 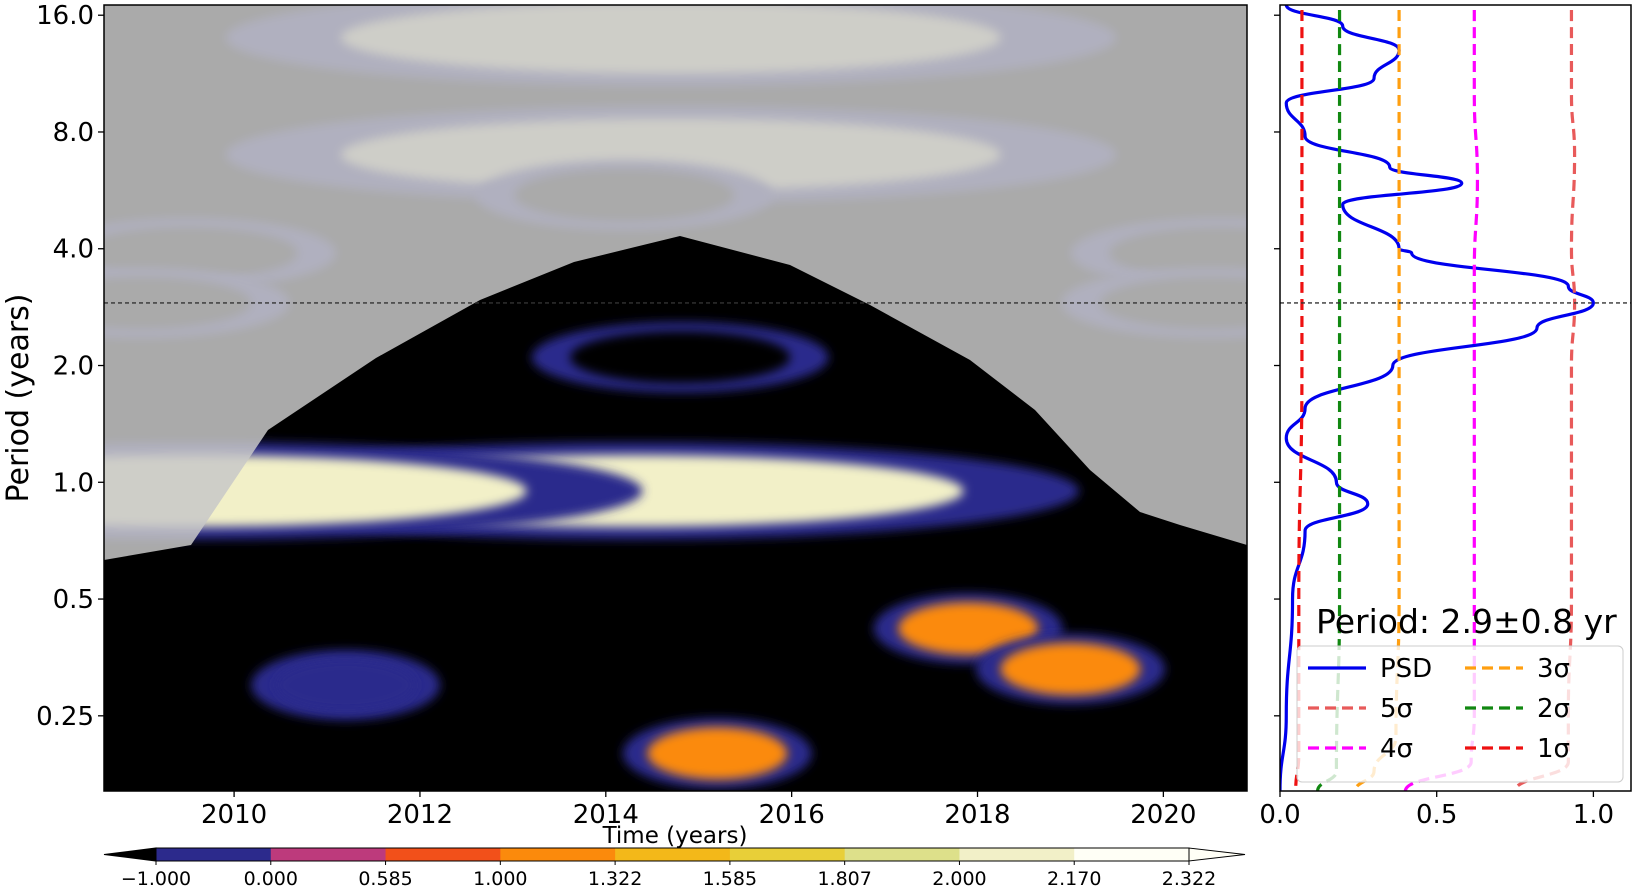 I want to click on colorbar-extend-high, so click(x=1217, y=854).